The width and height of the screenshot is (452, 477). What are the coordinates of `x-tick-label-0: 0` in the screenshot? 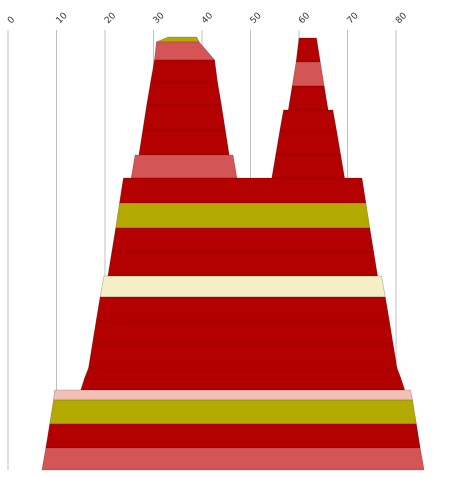 It's located at (11, 20).